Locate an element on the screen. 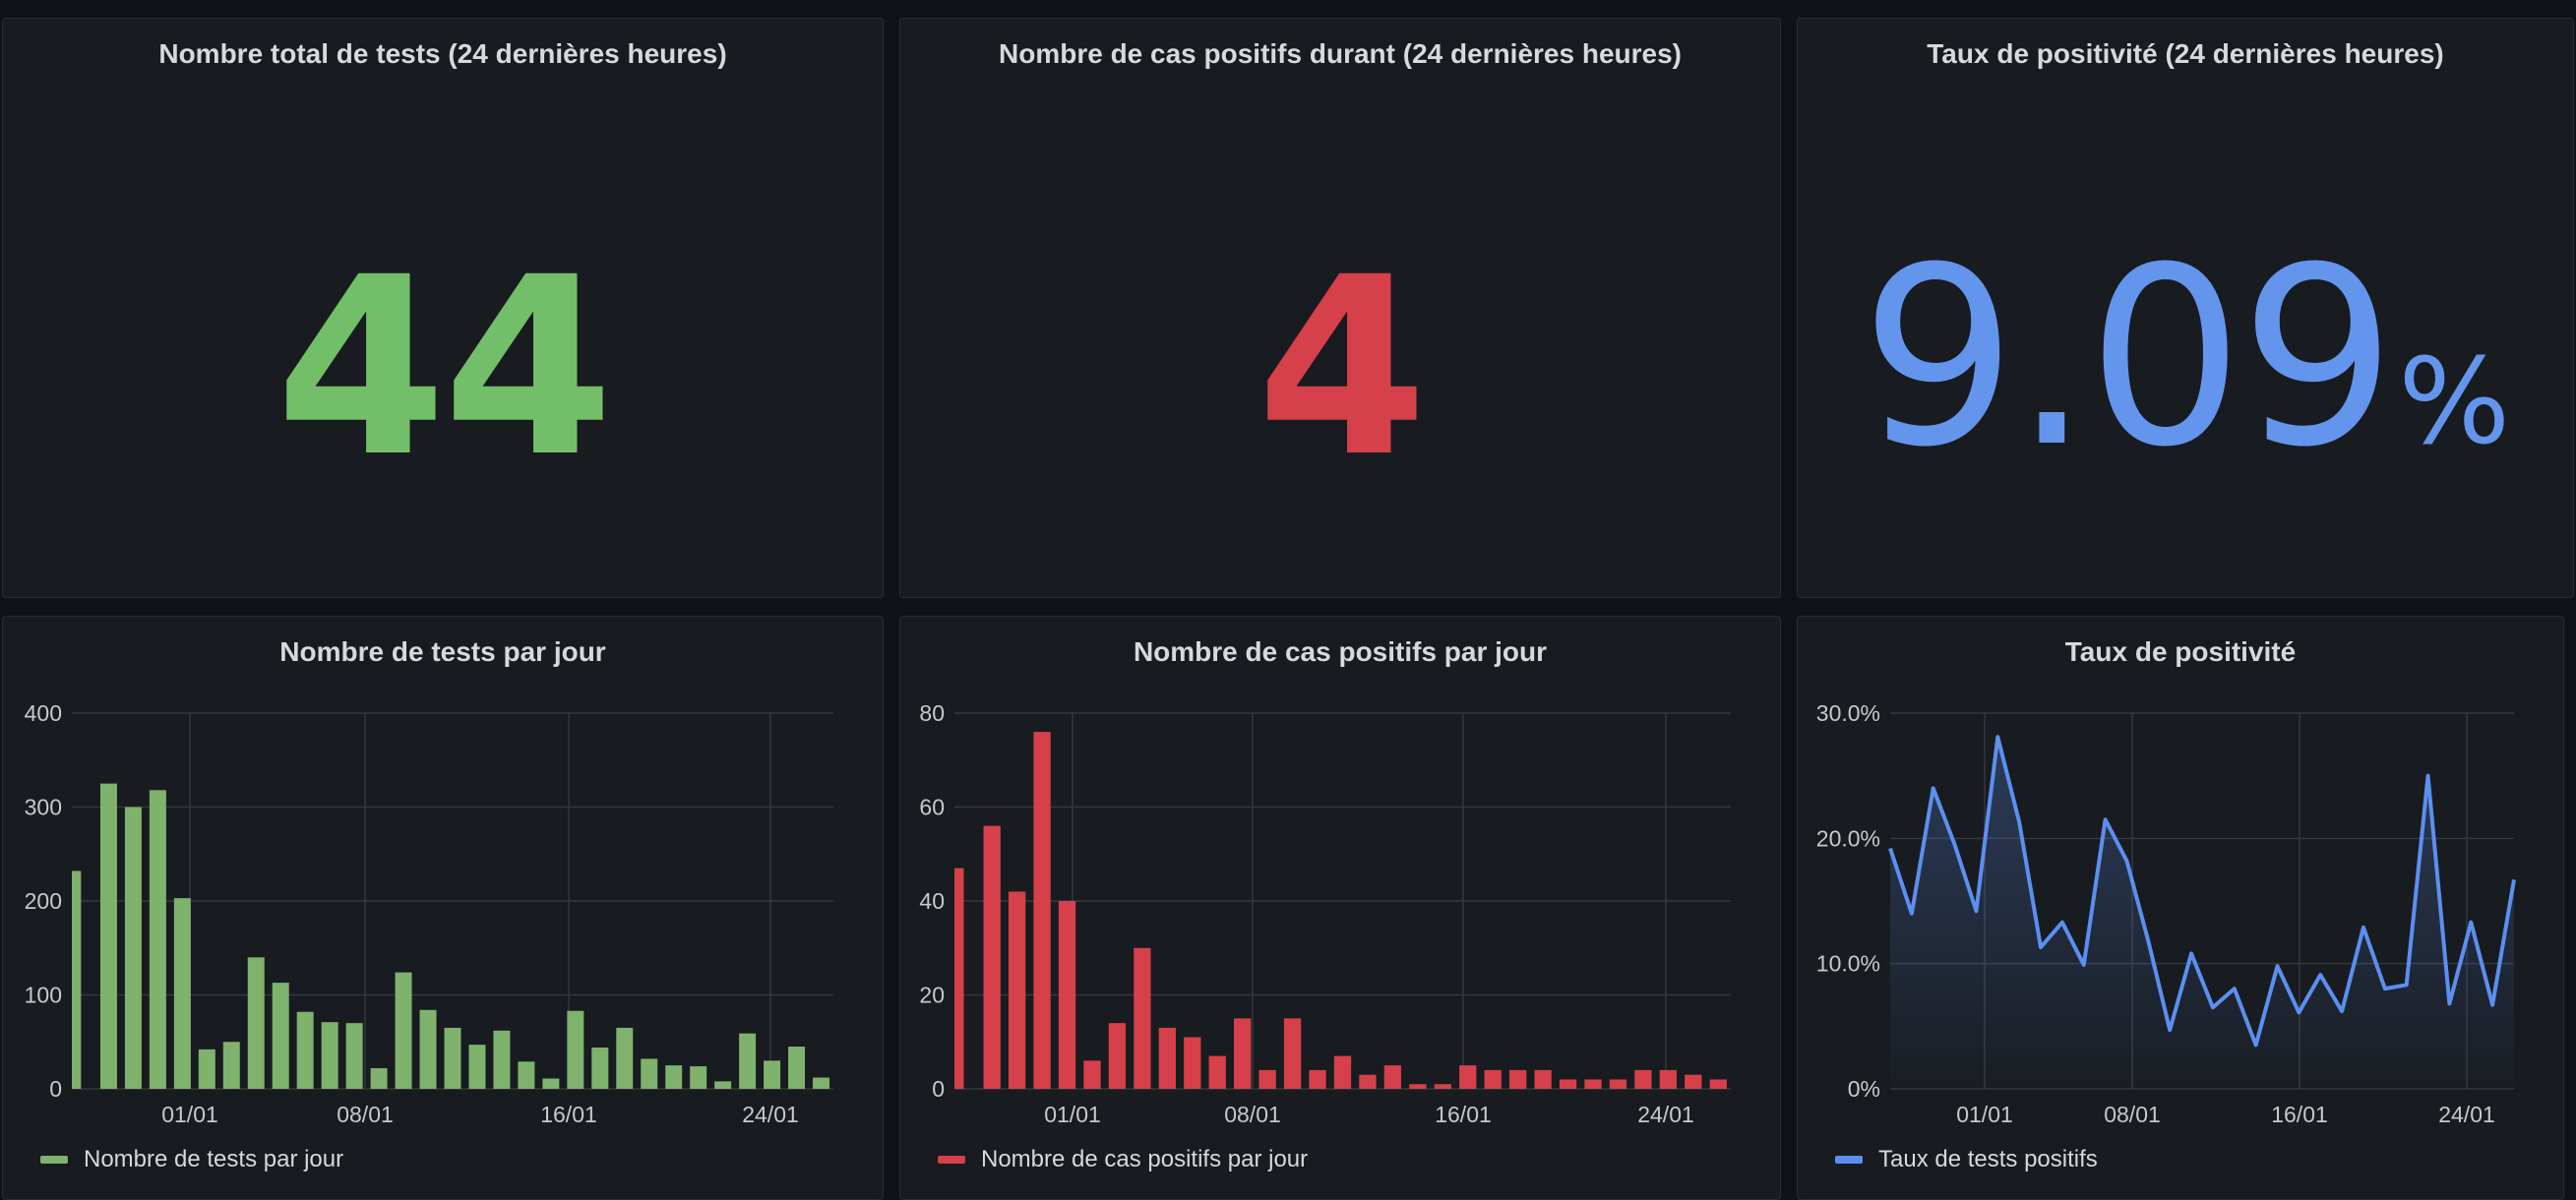 The width and height of the screenshot is (2576, 1200). stat-number: 9.09 is located at coordinates (2128, 357).